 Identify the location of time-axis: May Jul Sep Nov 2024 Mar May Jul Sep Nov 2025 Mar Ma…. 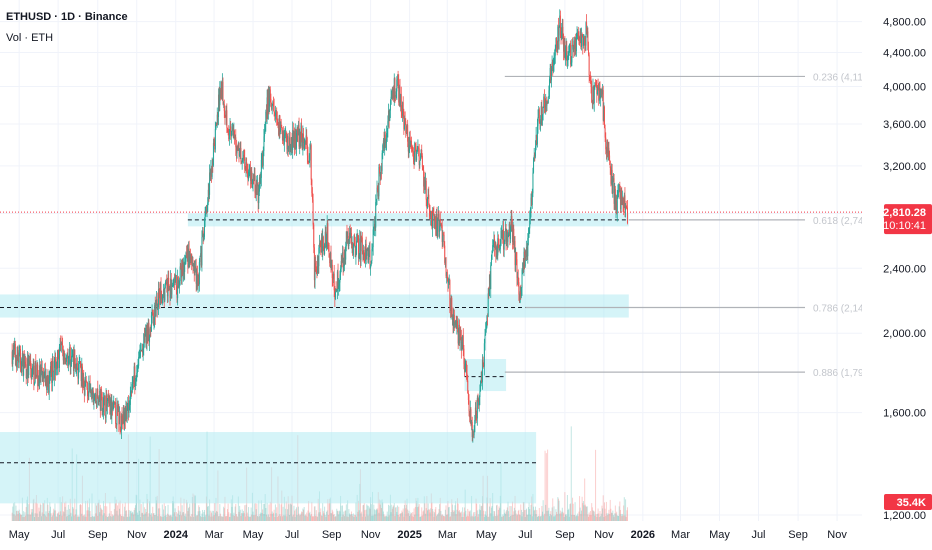
(466, 535).